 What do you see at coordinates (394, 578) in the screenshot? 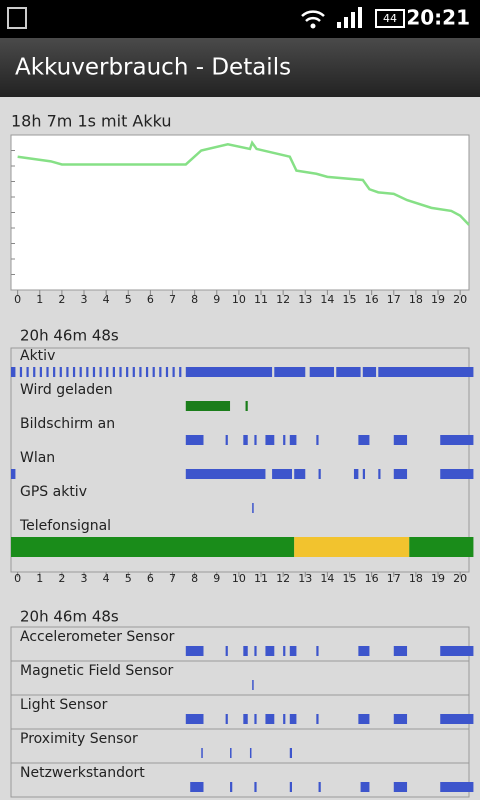
I see `x-tick-label: 17` at bounding box center [394, 578].